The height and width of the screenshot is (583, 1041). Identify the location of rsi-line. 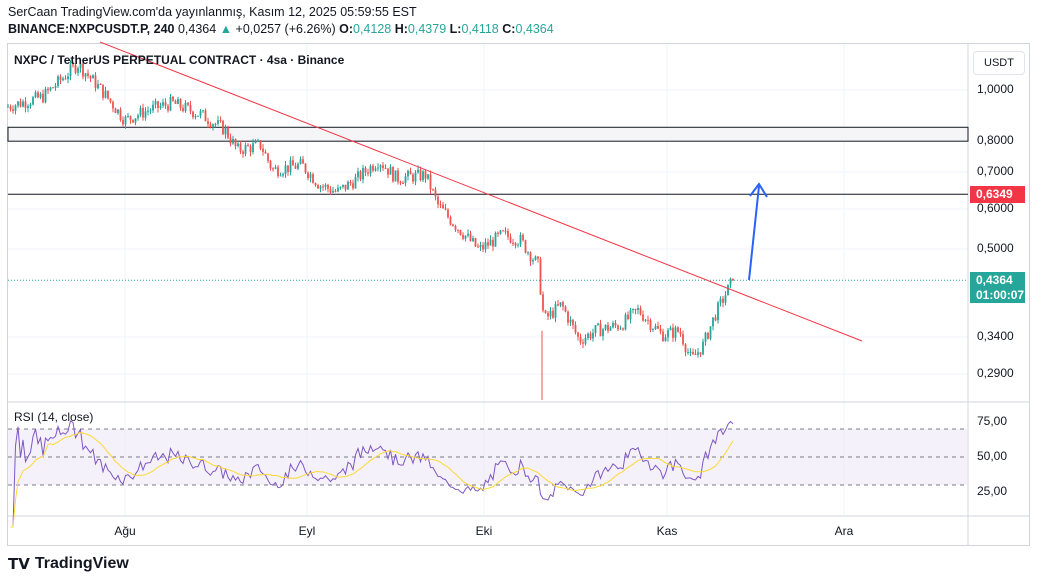
(372, 474).